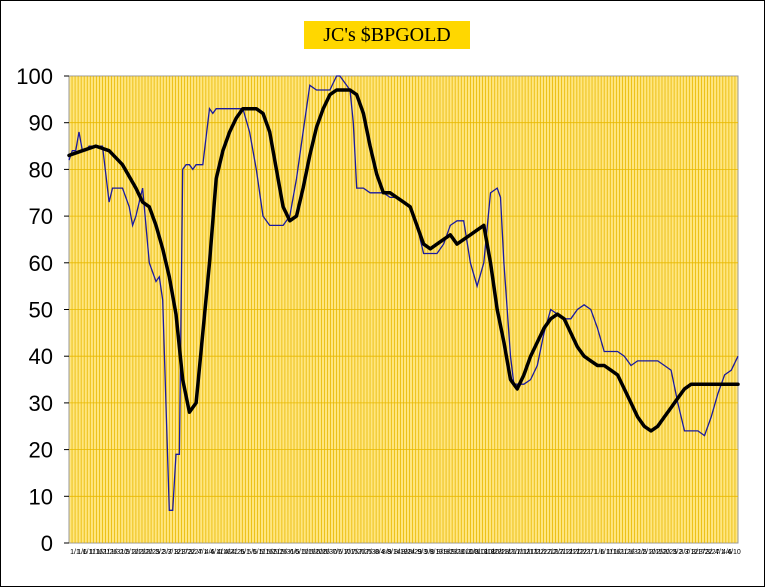 The image size is (765, 587). What do you see at coordinates (373, 552) in the screenshot?
I see `x-tick-label: 7/30` at bounding box center [373, 552].